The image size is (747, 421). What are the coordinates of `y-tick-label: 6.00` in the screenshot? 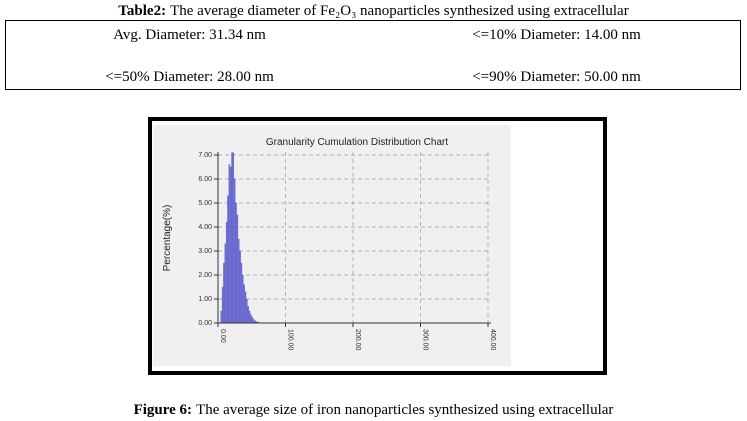 It's located at (205, 179).